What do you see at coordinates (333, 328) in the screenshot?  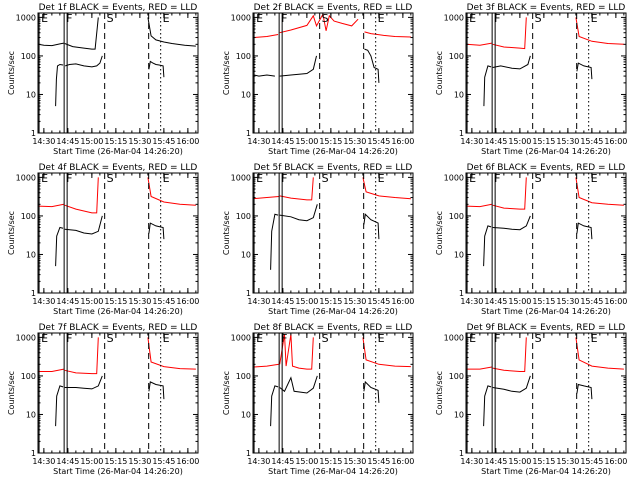 I see `panel-title: Det 8f BLACK = Events, RED = LLD` at bounding box center [333, 328].